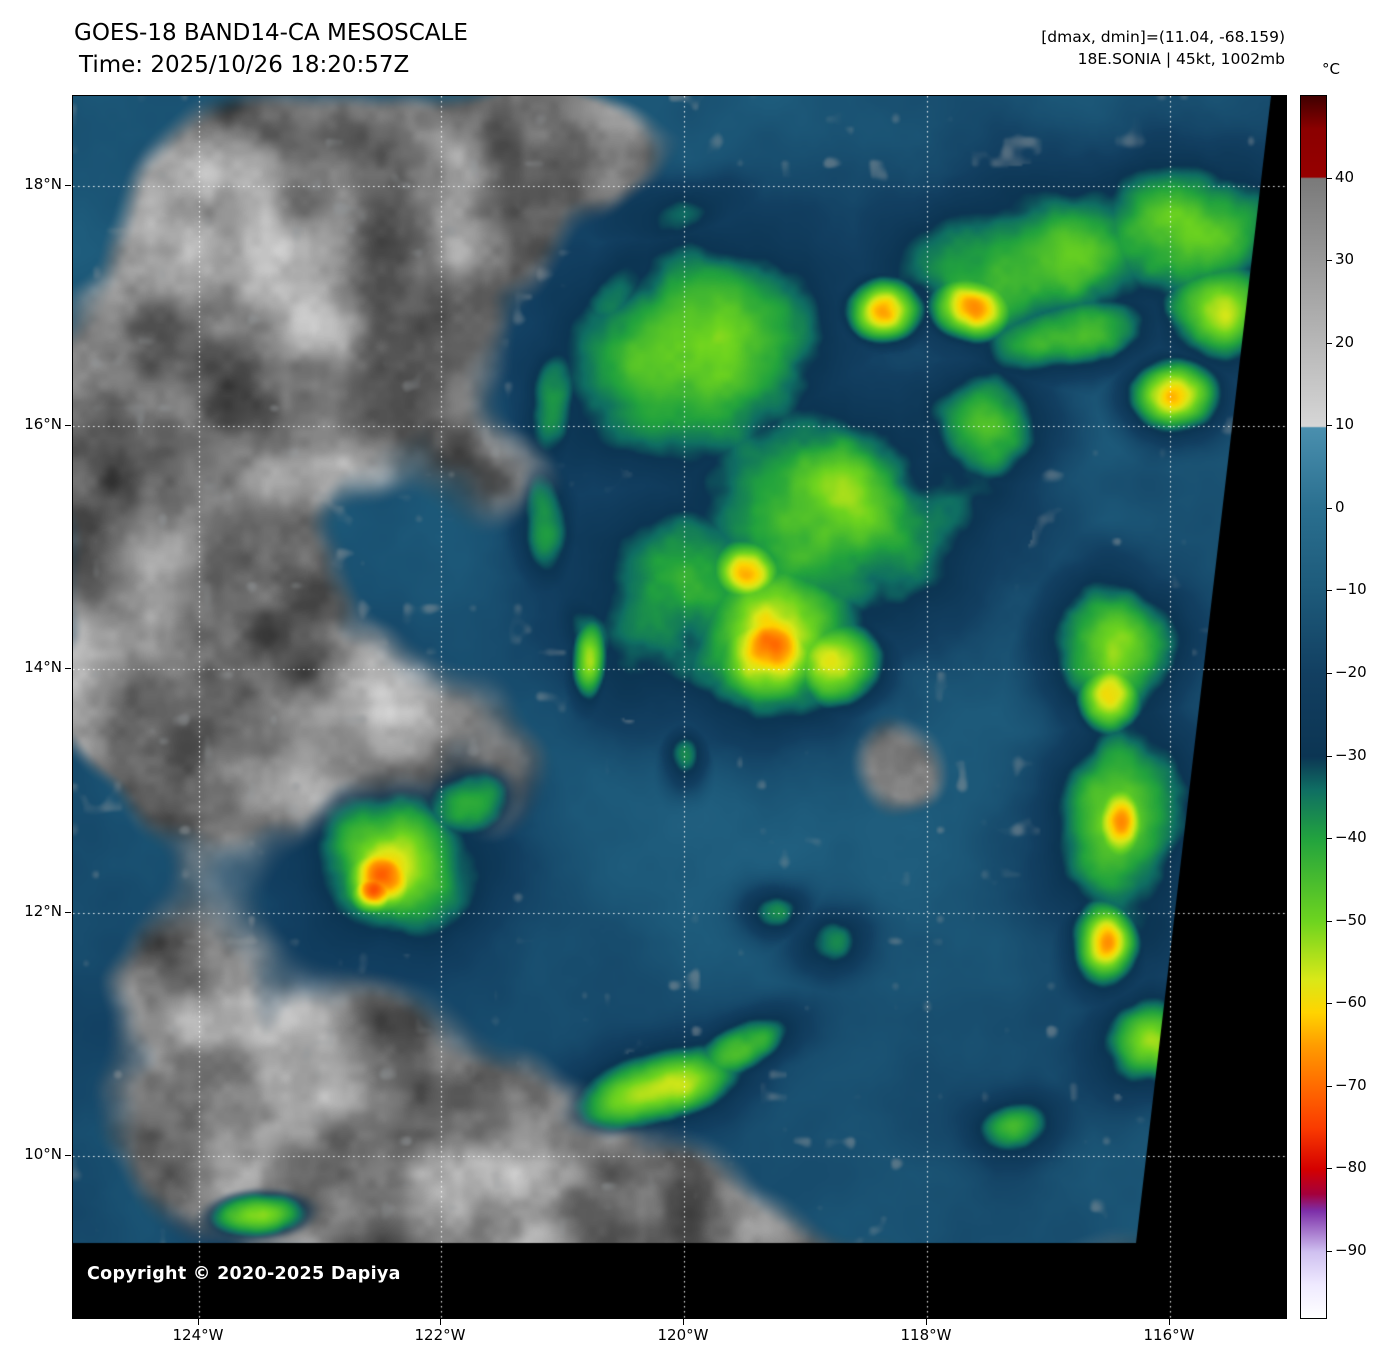  Describe the element at coordinates (1351, 1002) in the screenshot. I see `colorbar-tick-label: −60` at that location.